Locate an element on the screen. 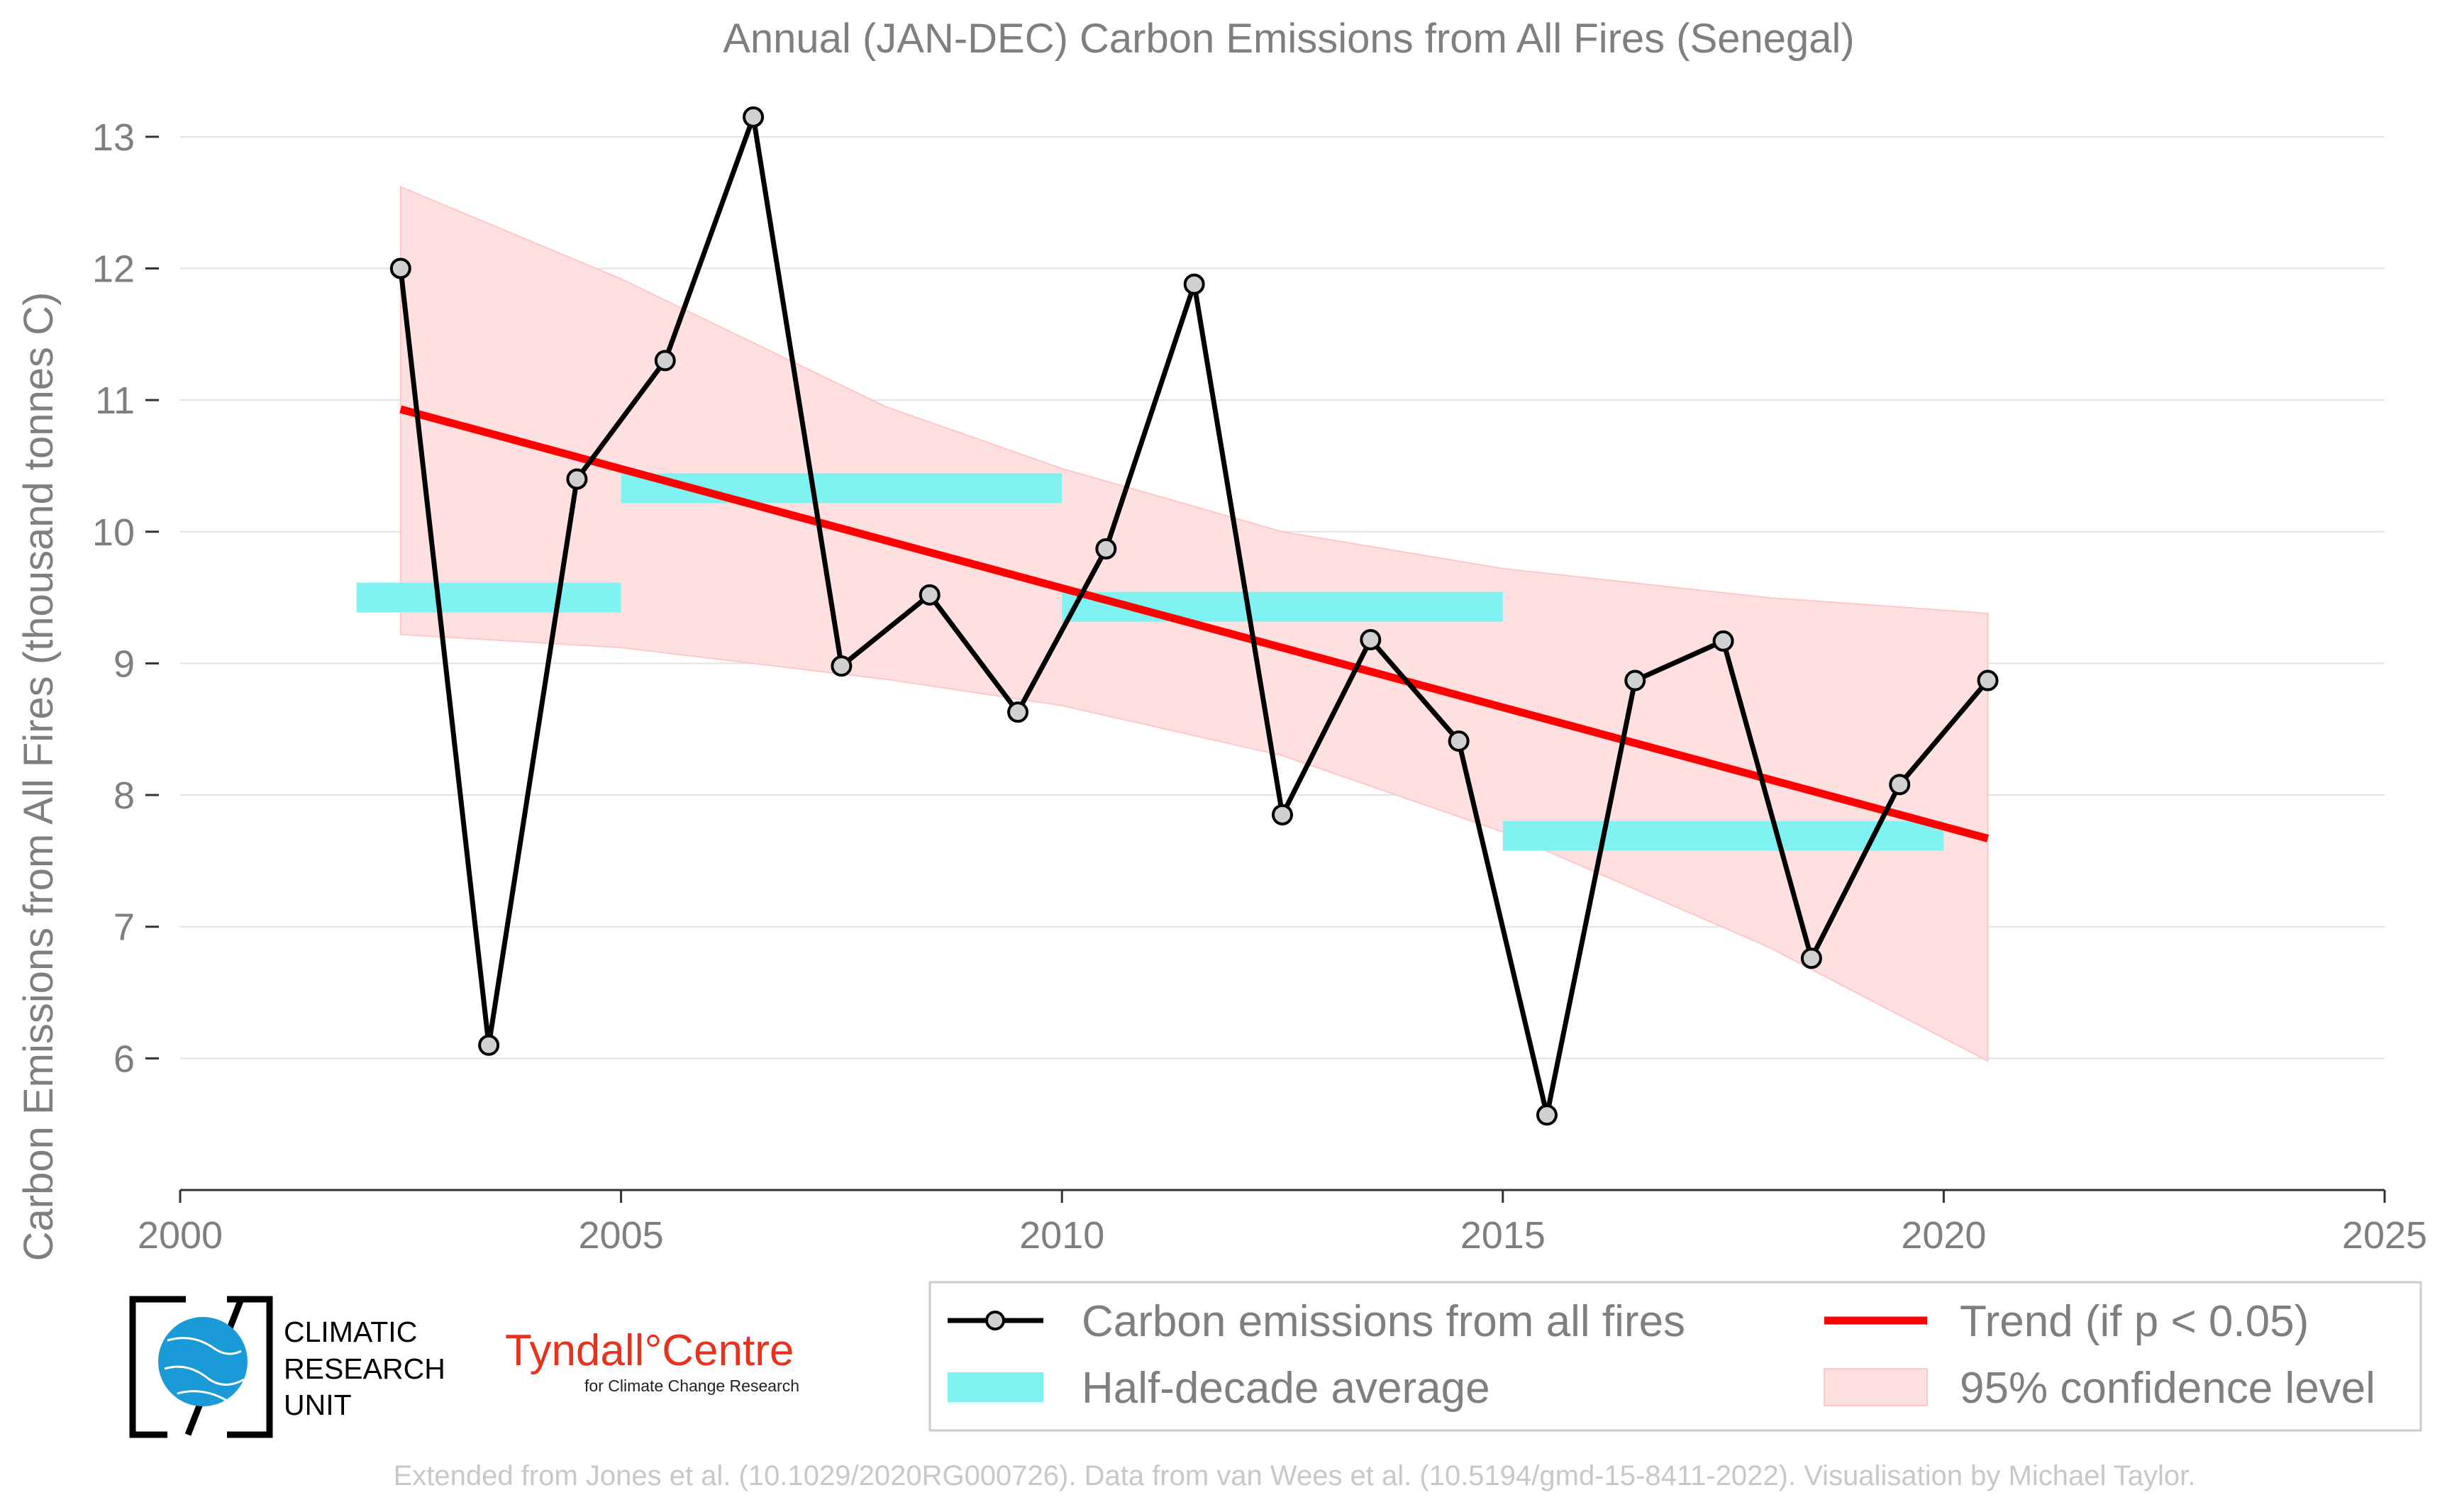 Image resolution: width=2452 pixels, height=1512 pixels. y-tick-label-13: 13 is located at coordinates (114, 137).